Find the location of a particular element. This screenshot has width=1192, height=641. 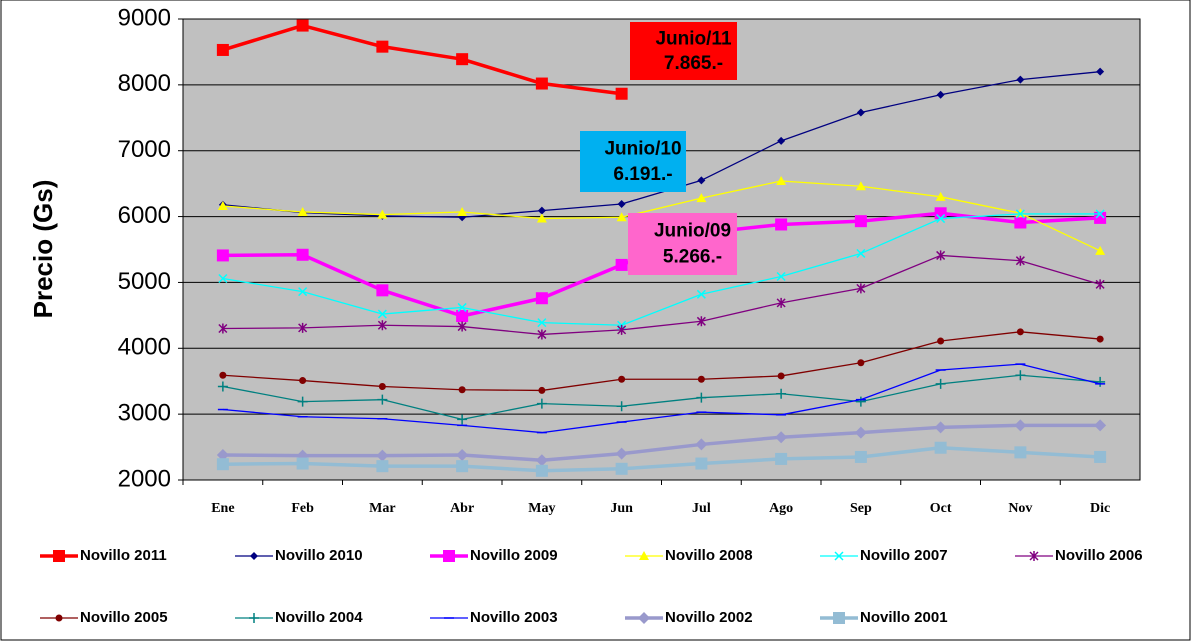

legend-label: Novillo 2011 is located at coordinates (123, 555).